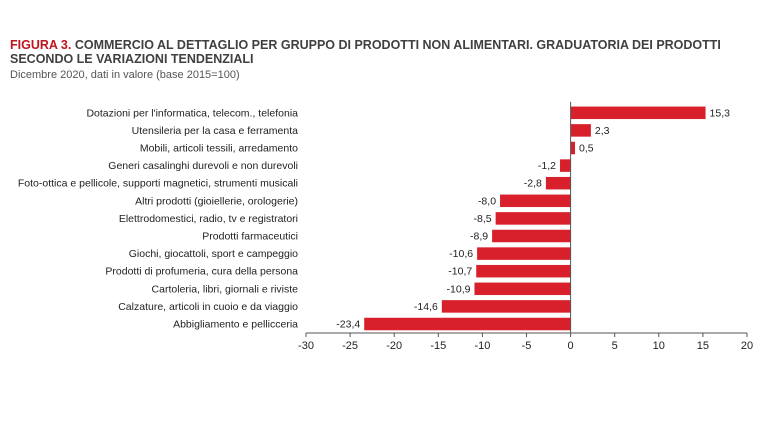 The height and width of the screenshot is (442, 768). Describe the element at coordinates (479, 237) in the screenshot. I see `data-label: -8,9` at that location.